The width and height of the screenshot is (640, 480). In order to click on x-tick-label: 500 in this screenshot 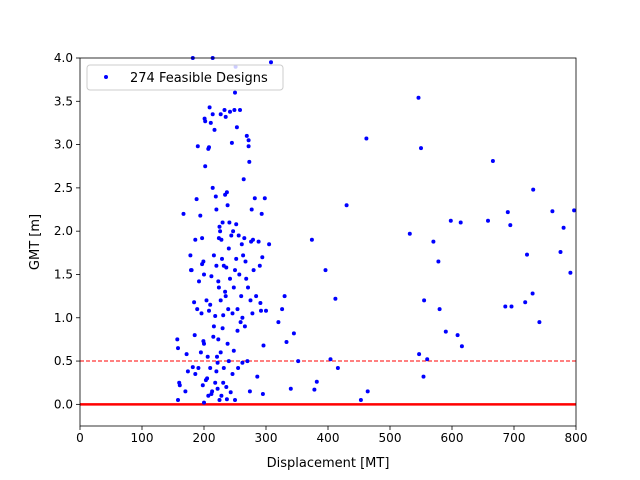, I will do `click(390, 438)`.